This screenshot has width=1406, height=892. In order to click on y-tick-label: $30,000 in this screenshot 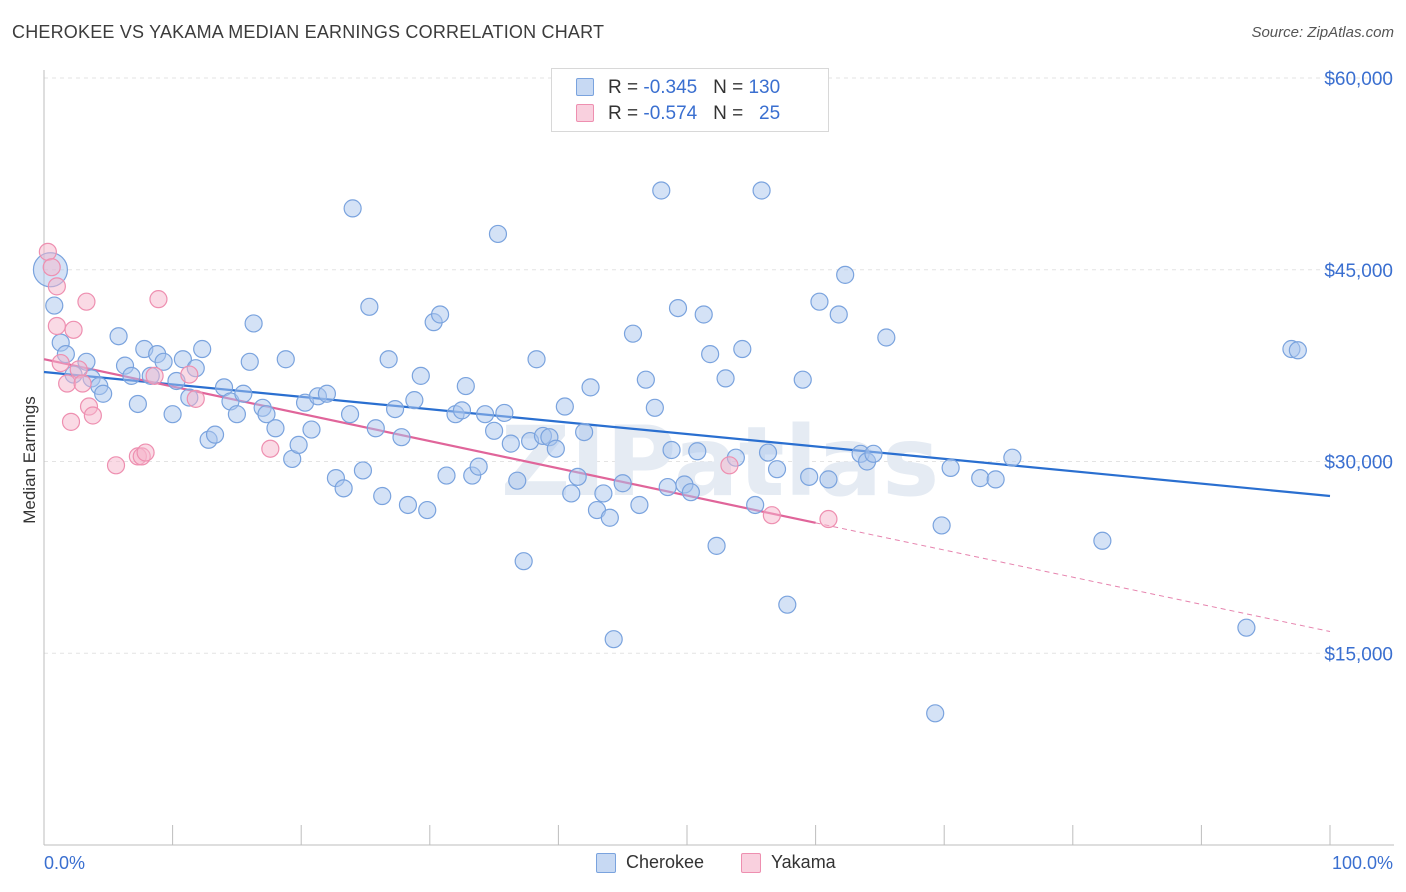, I will do `click(1358, 463)`.